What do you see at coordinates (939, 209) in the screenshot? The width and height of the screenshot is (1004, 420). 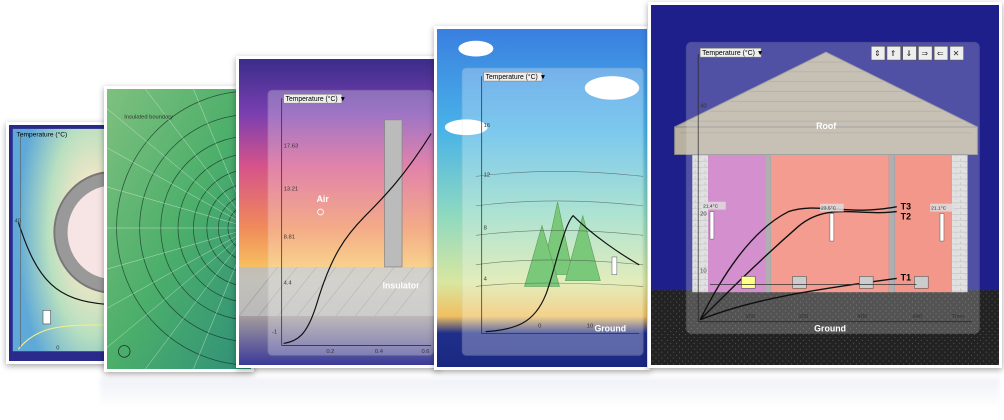 I see `sensor-readout-3: 21.1°C` at bounding box center [939, 209].